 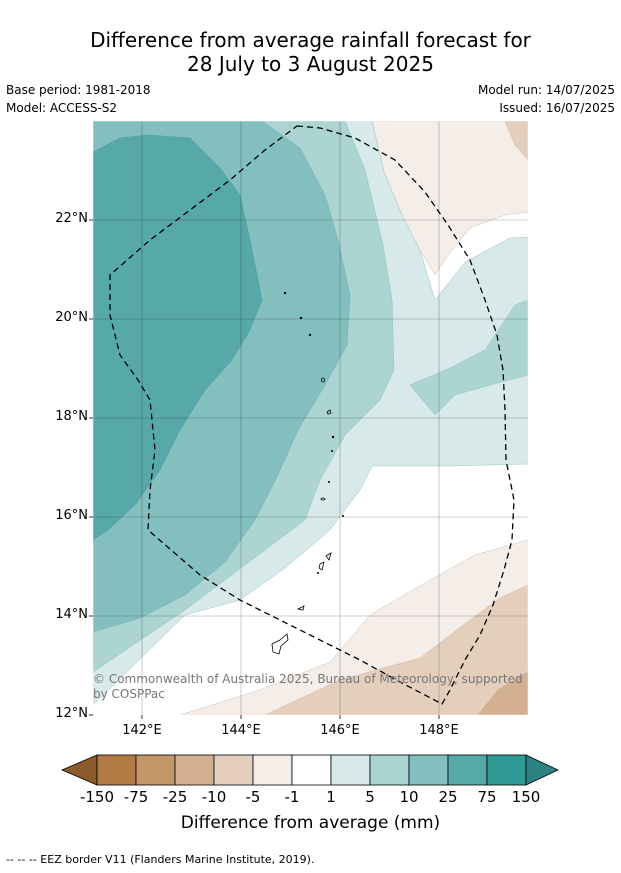 I want to click on colorbar-label: -10, so click(x=214, y=797).